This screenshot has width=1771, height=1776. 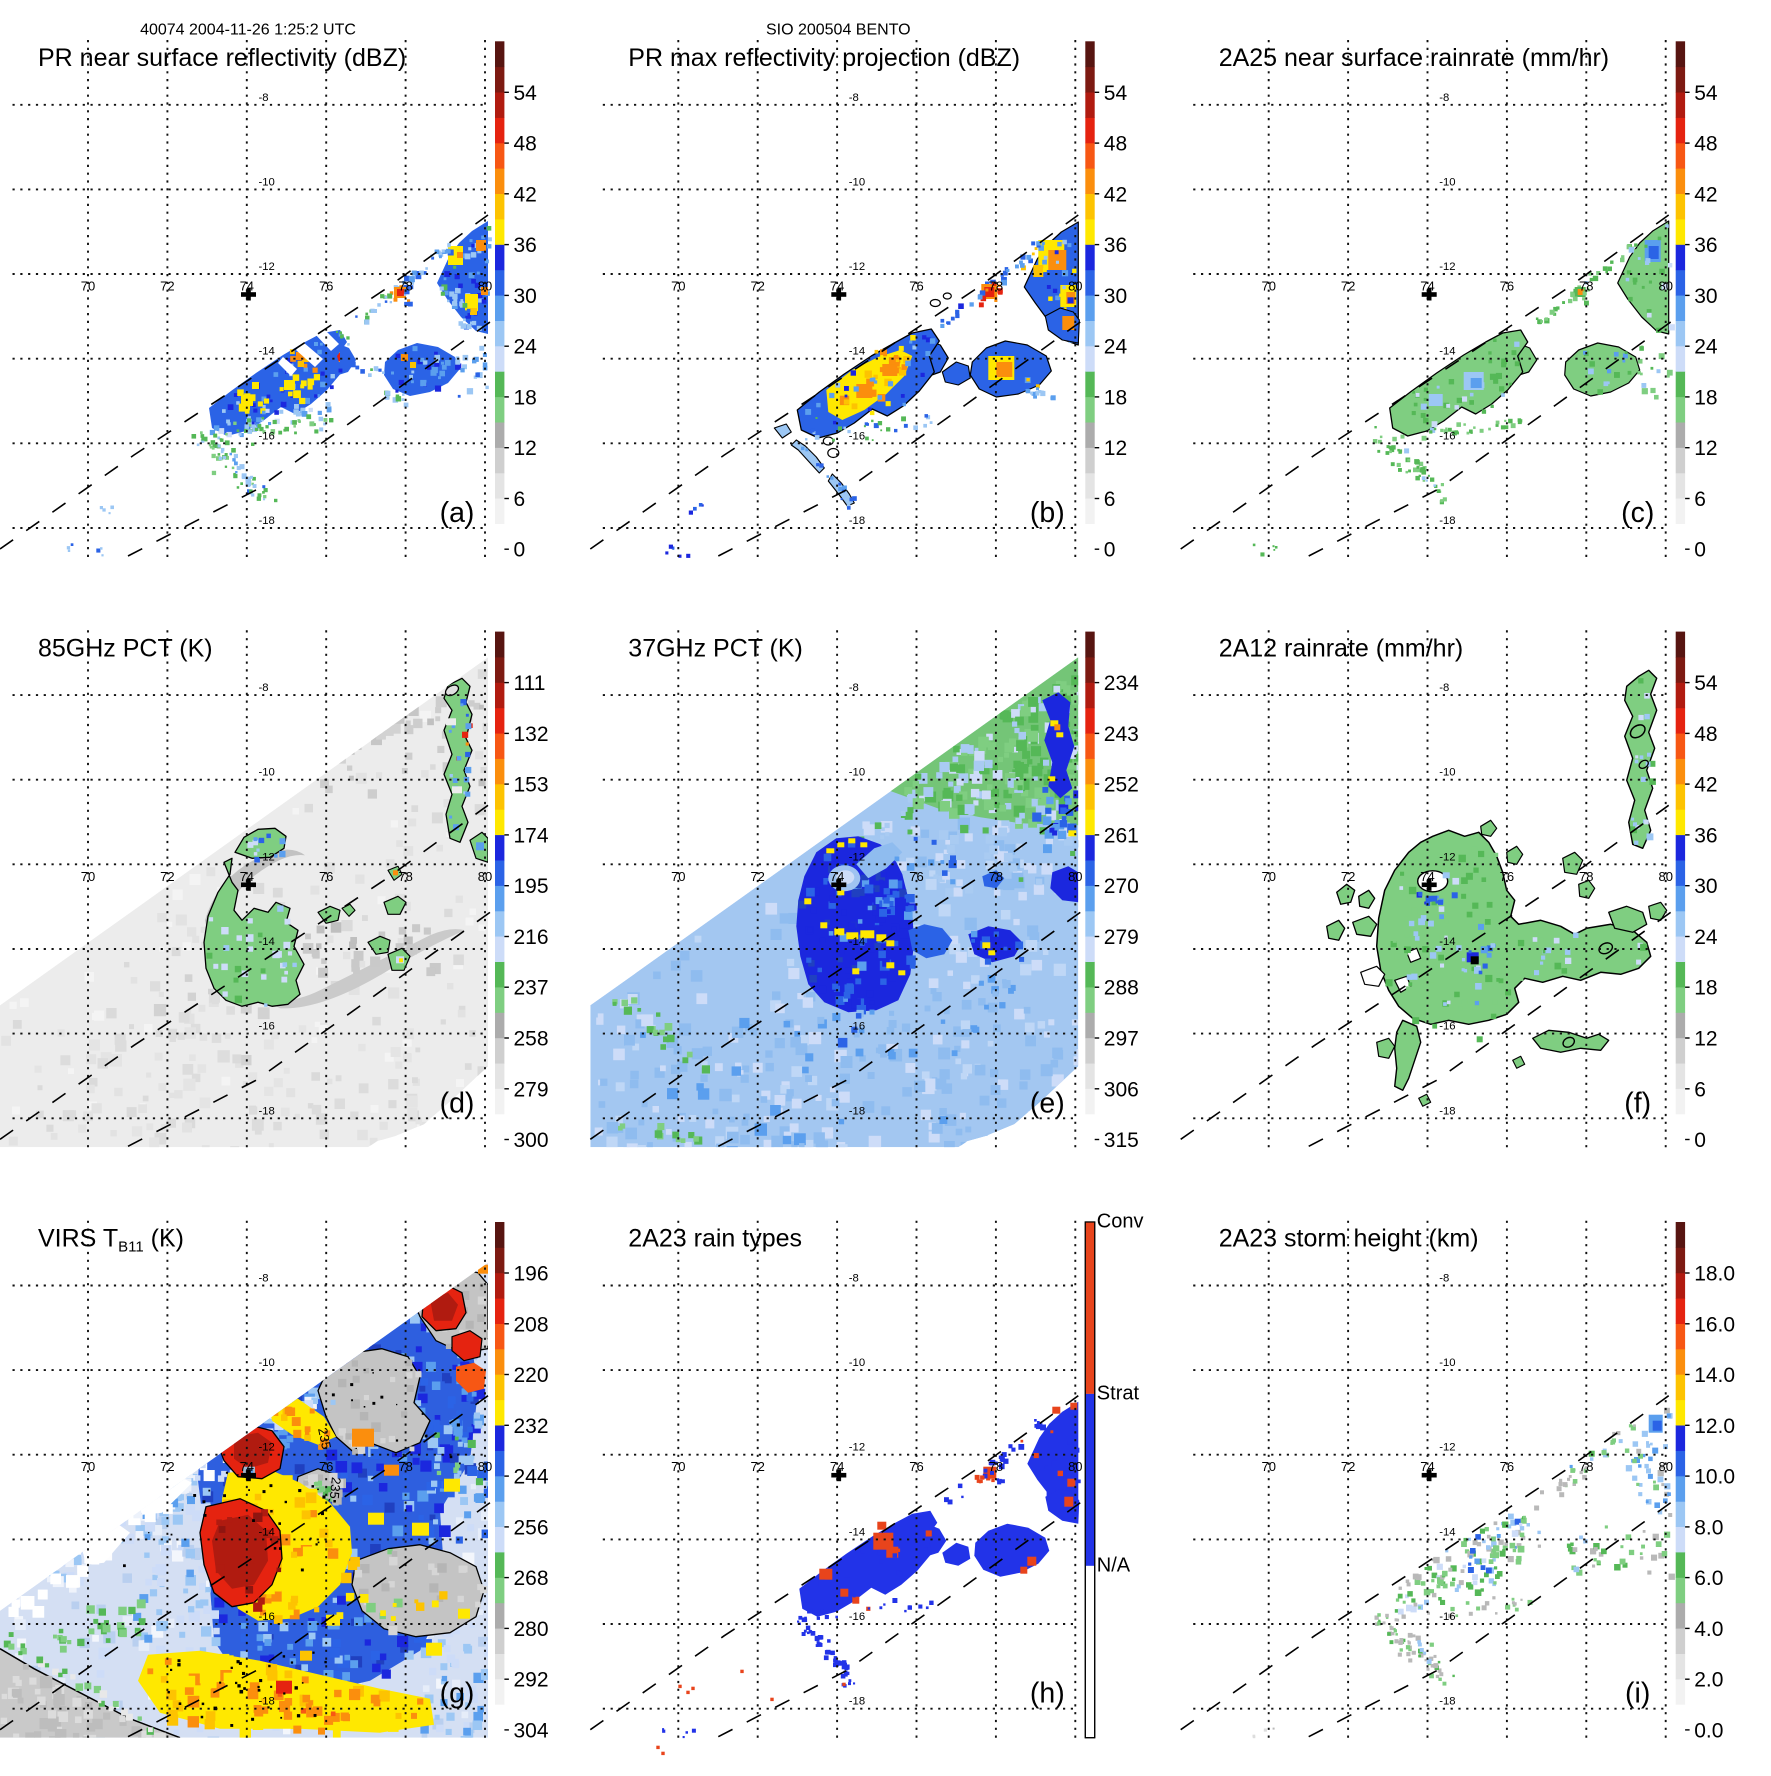 I want to click on svg-text: (i), so click(x=1637, y=1694).